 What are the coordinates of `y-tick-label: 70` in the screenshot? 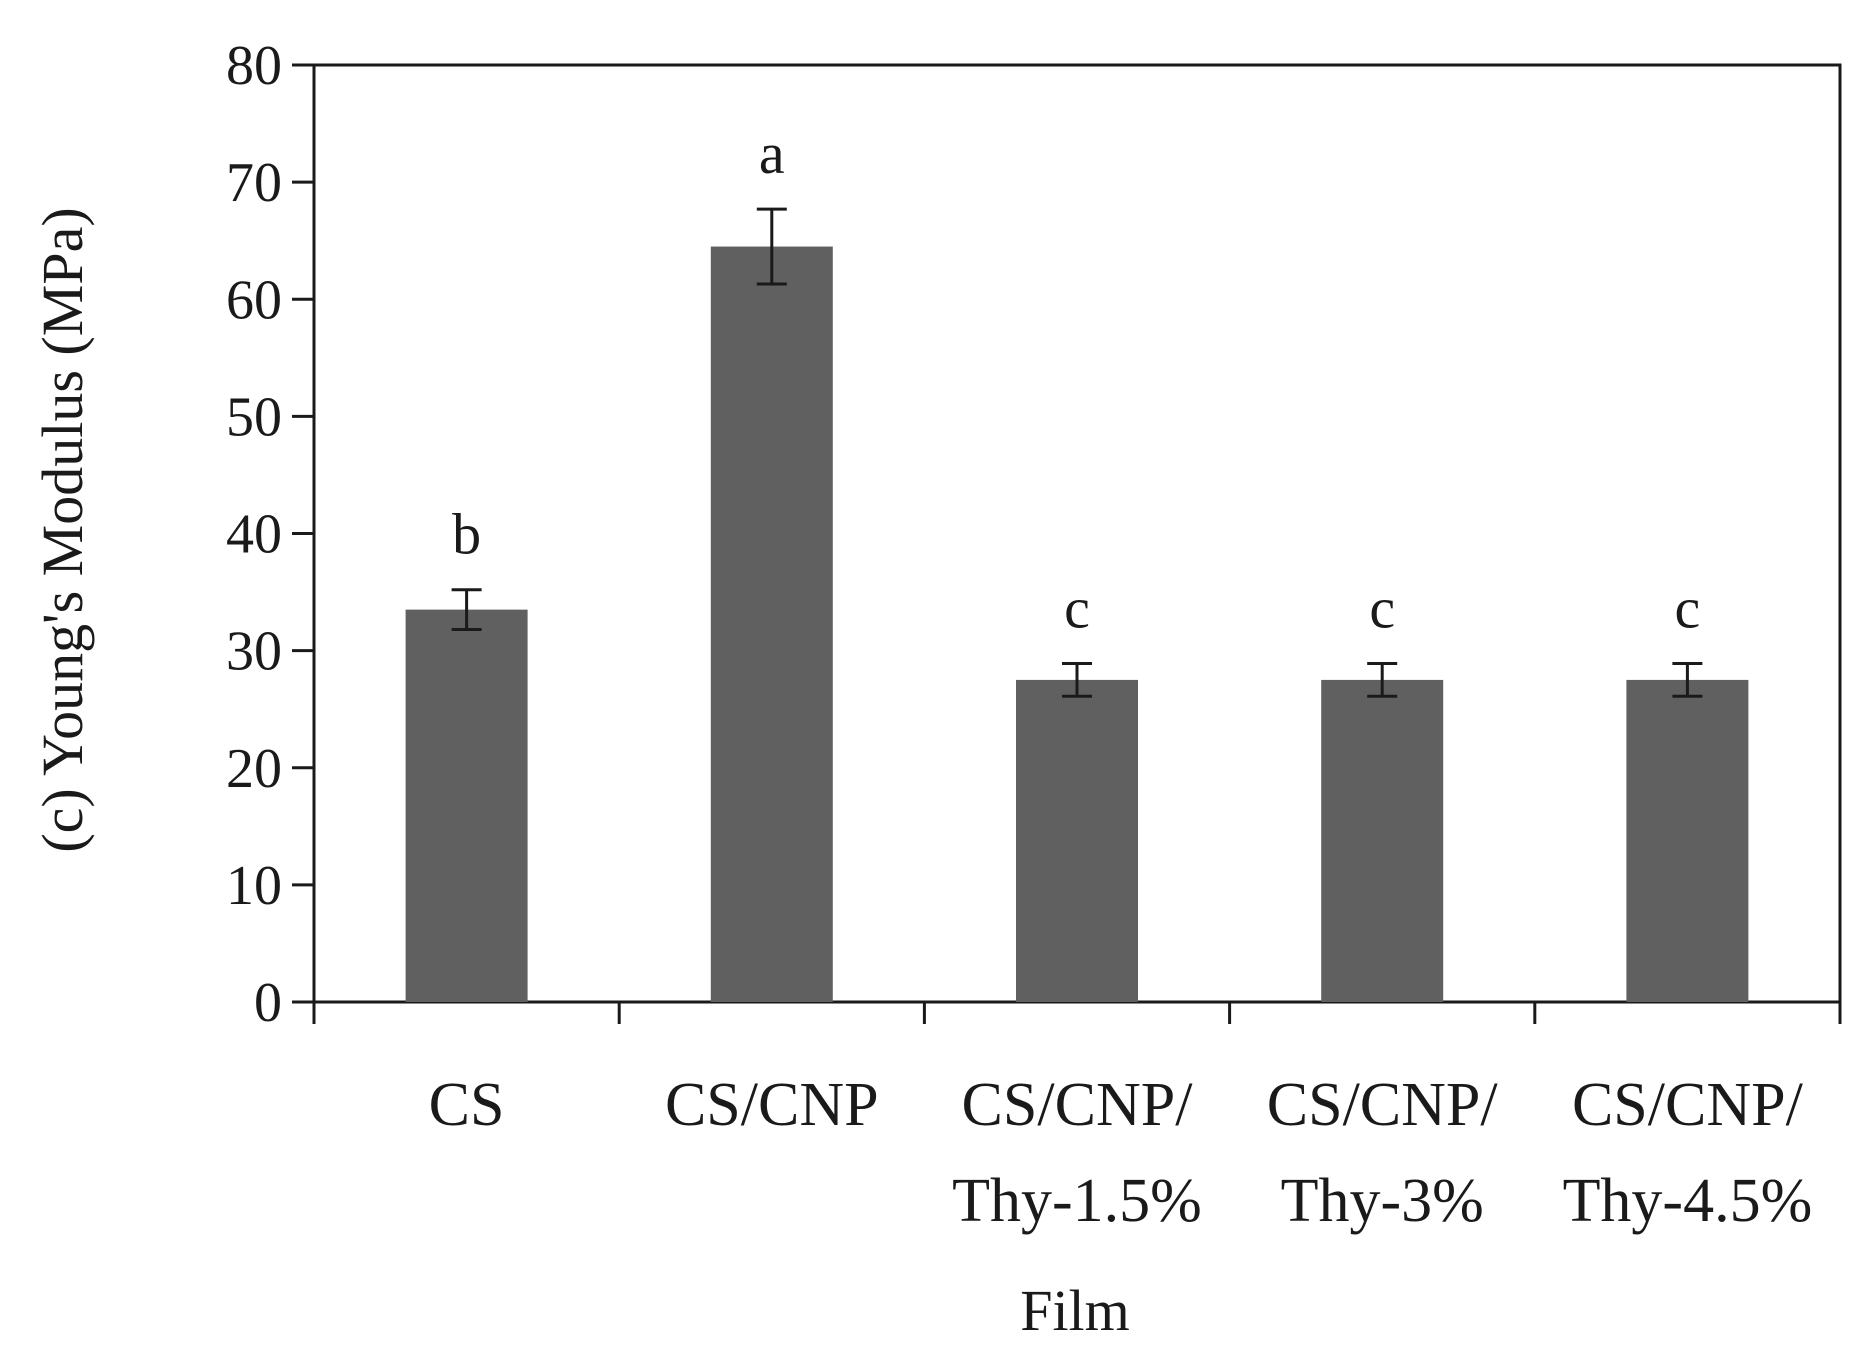 It's located at (254, 183).